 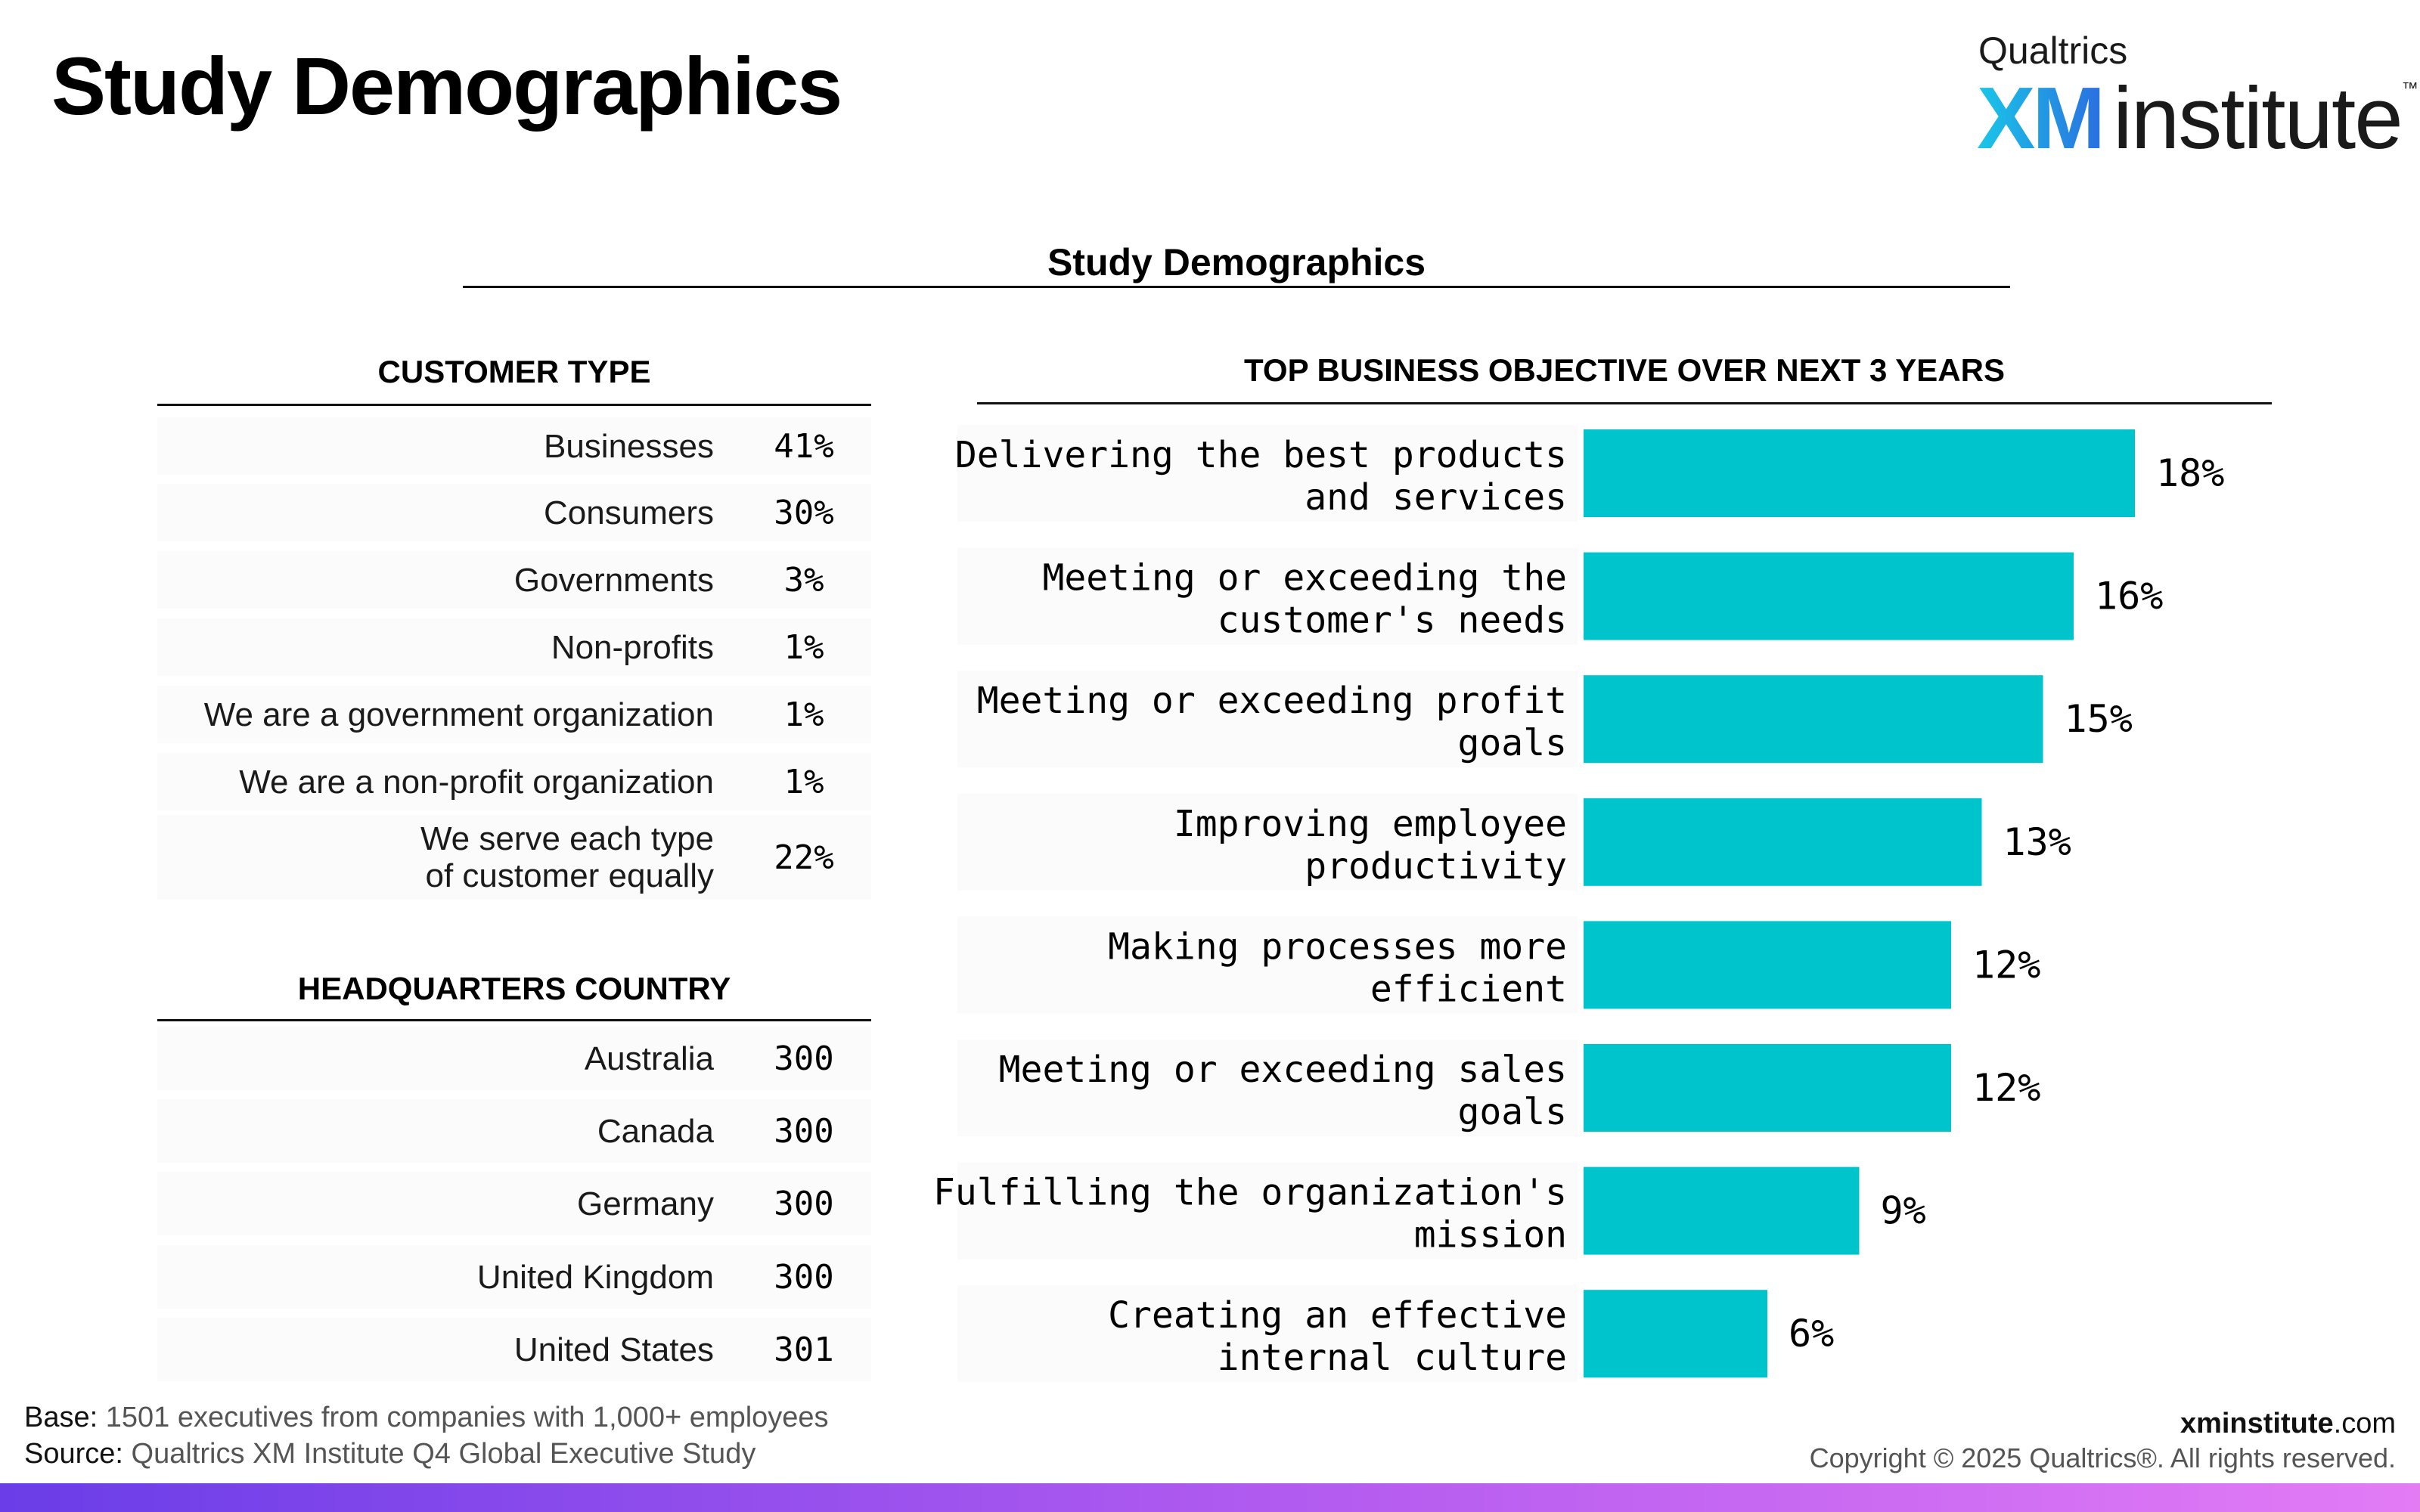 What do you see at coordinates (1436, 497) in the screenshot?
I see `category-label-line: and services` at bounding box center [1436, 497].